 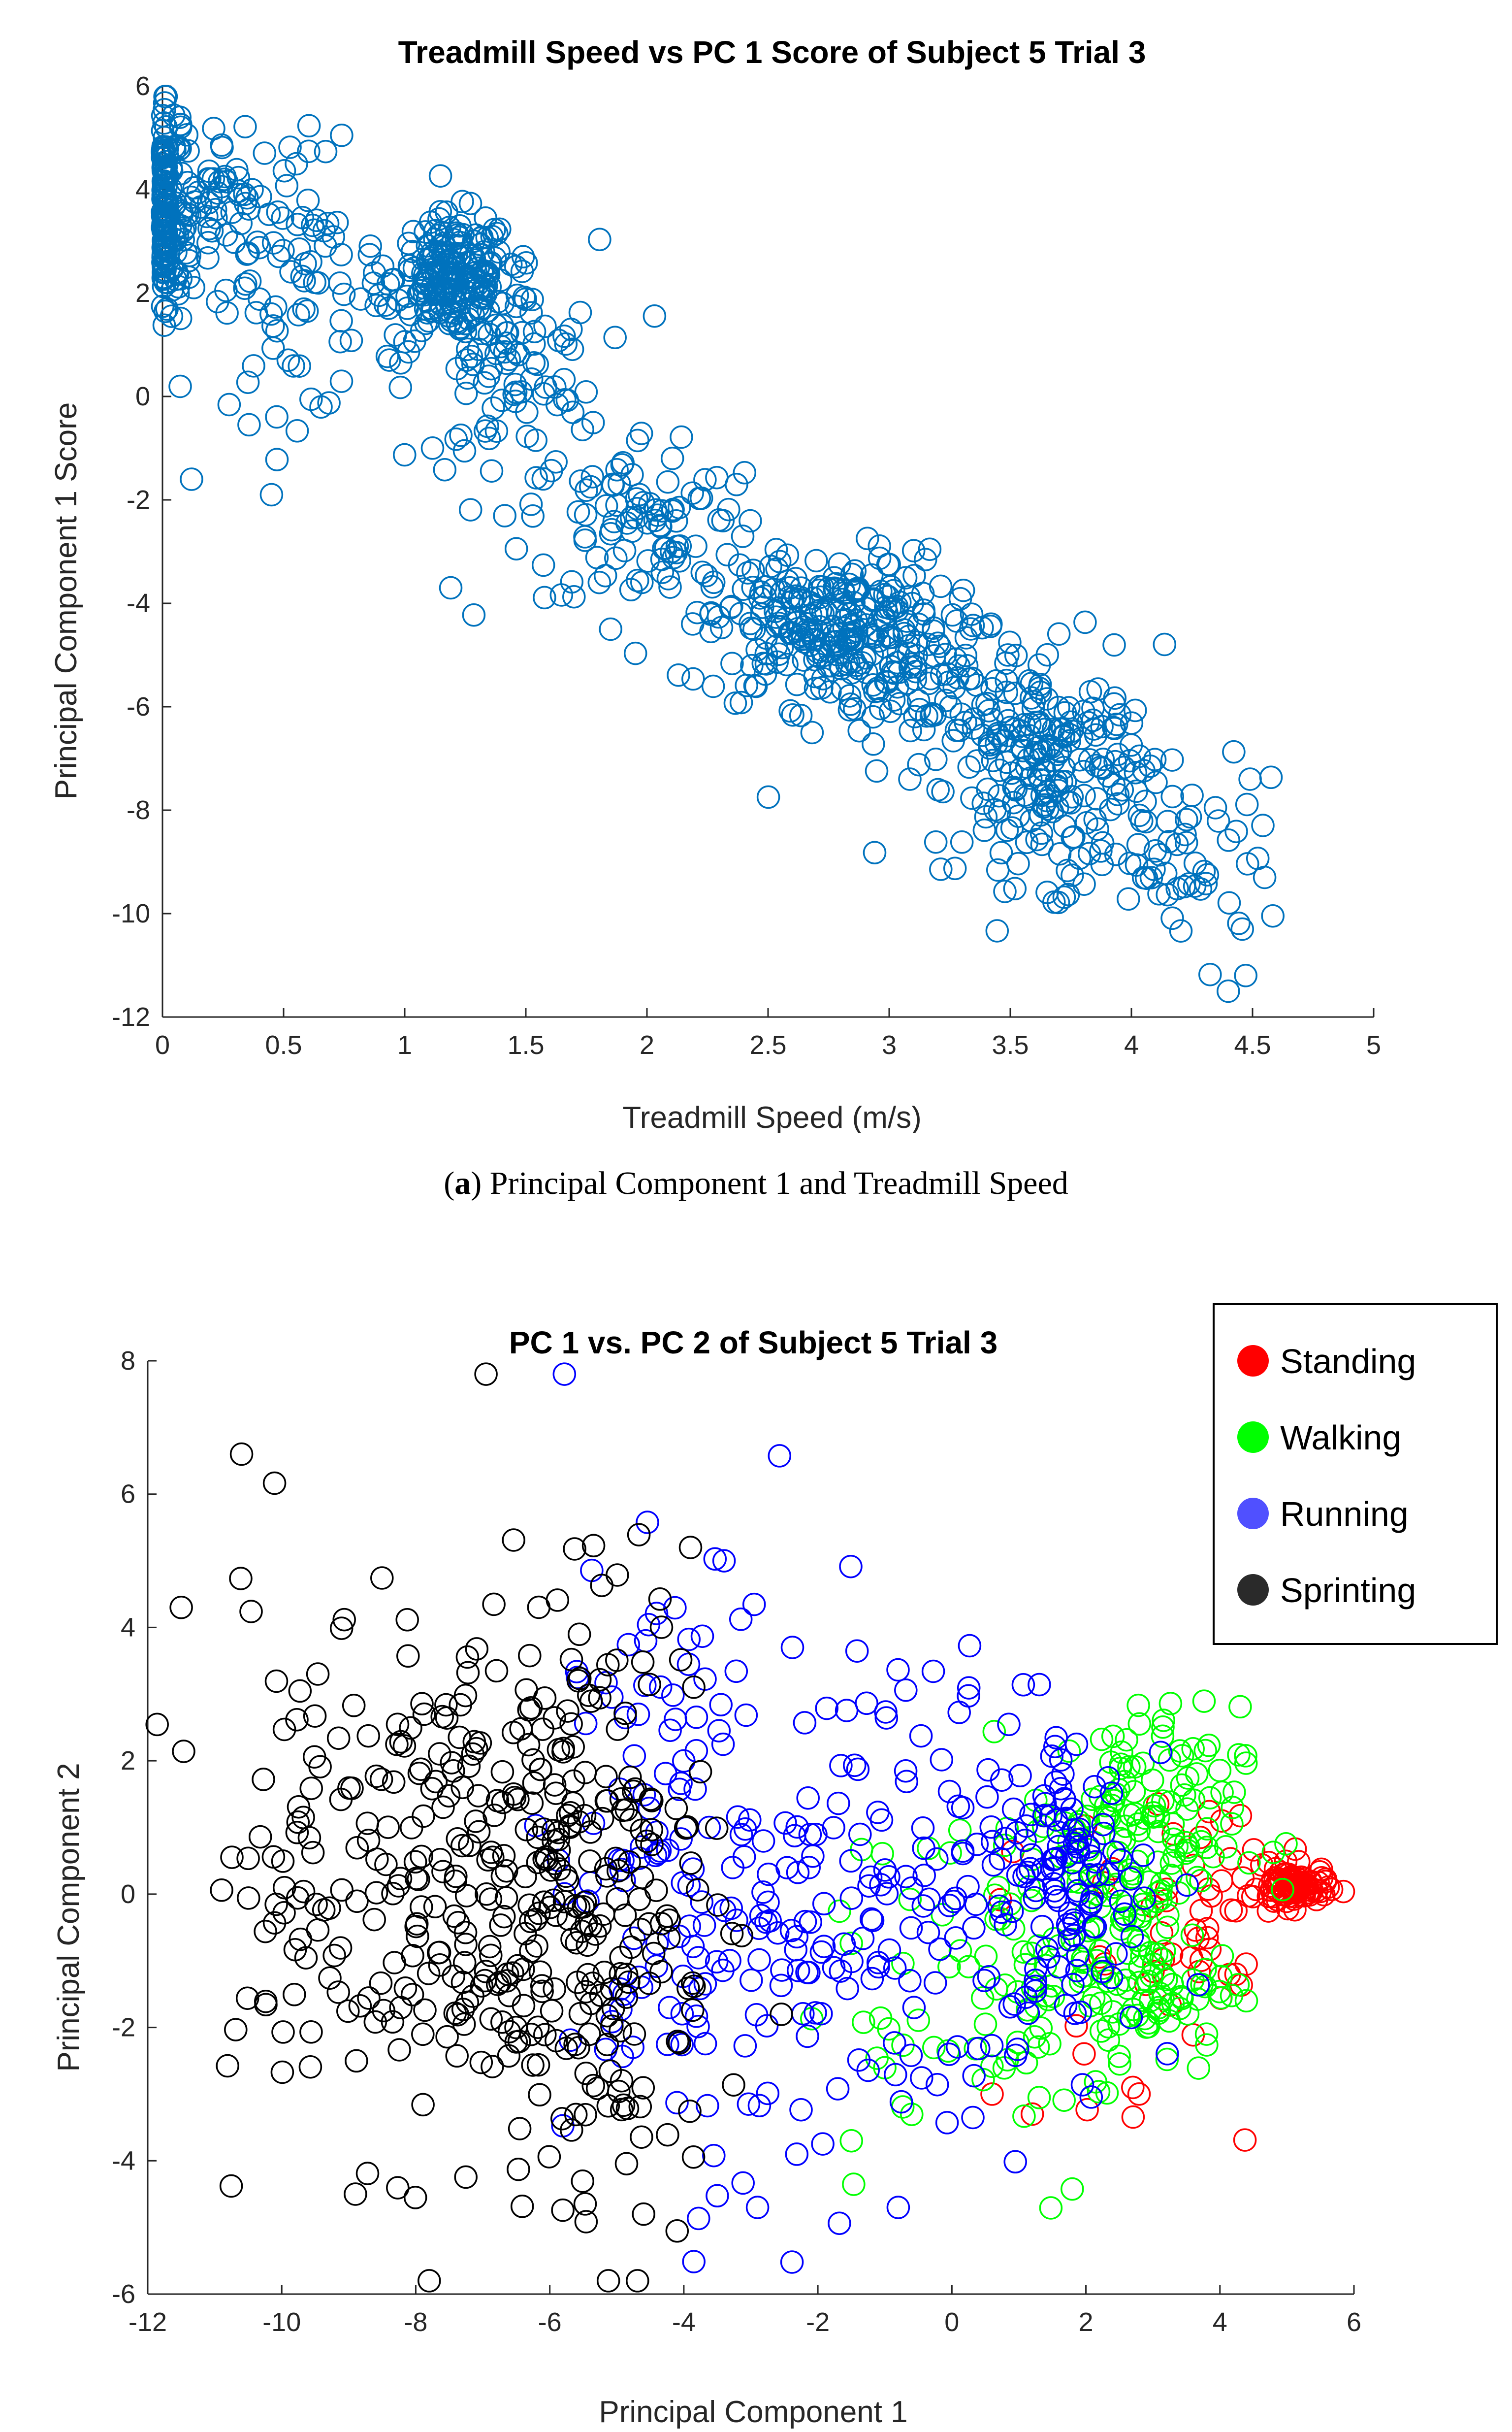 What do you see at coordinates (1253, 1437) in the screenshot?
I see `legend-marker-walking` at bounding box center [1253, 1437].